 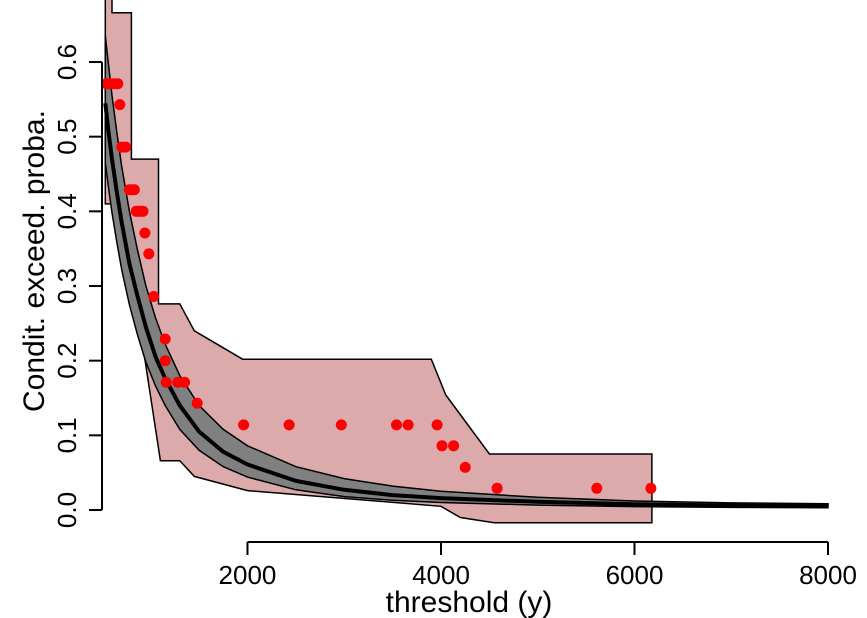 I want to click on y-tick-label: 0.0, so click(x=67, y=510).